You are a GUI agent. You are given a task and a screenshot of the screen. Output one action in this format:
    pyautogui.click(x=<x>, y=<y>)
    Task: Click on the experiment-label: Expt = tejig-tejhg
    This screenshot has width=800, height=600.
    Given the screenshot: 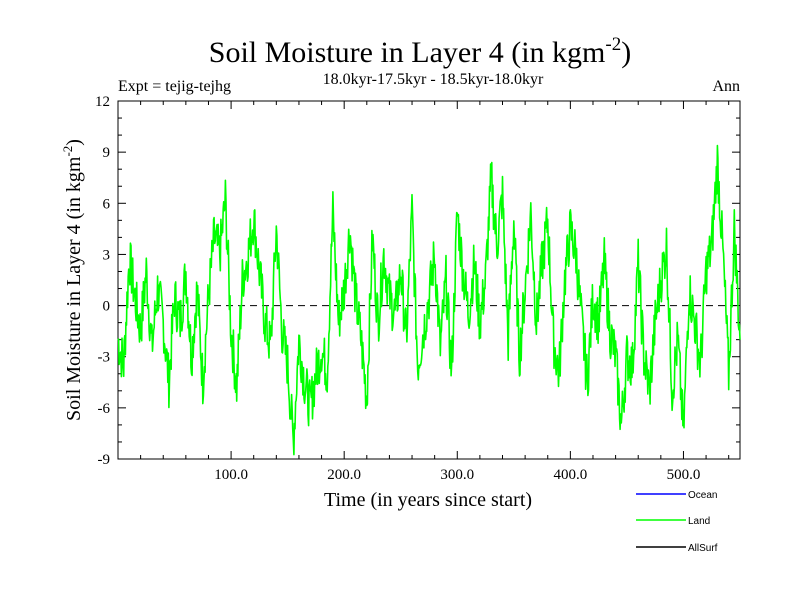 What is the action you would take?
    pyautogui.click(x=174, y=86)
    